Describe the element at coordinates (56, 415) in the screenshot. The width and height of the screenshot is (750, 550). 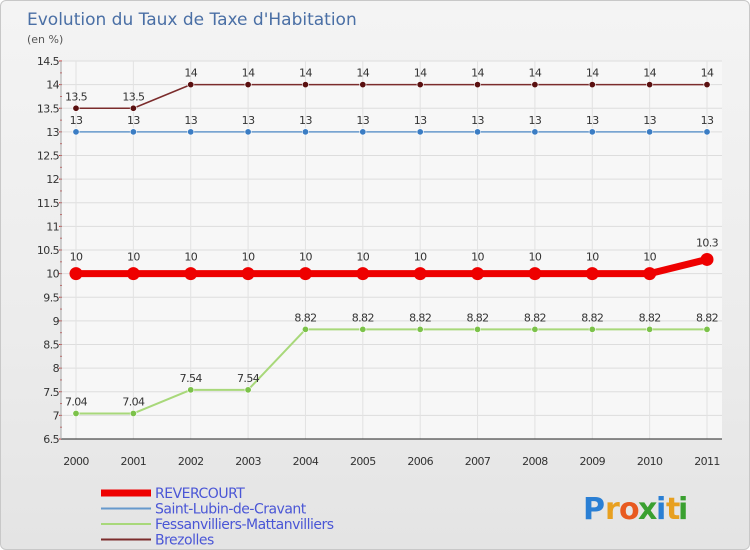
I see `y-tick-label: 7` at that location.